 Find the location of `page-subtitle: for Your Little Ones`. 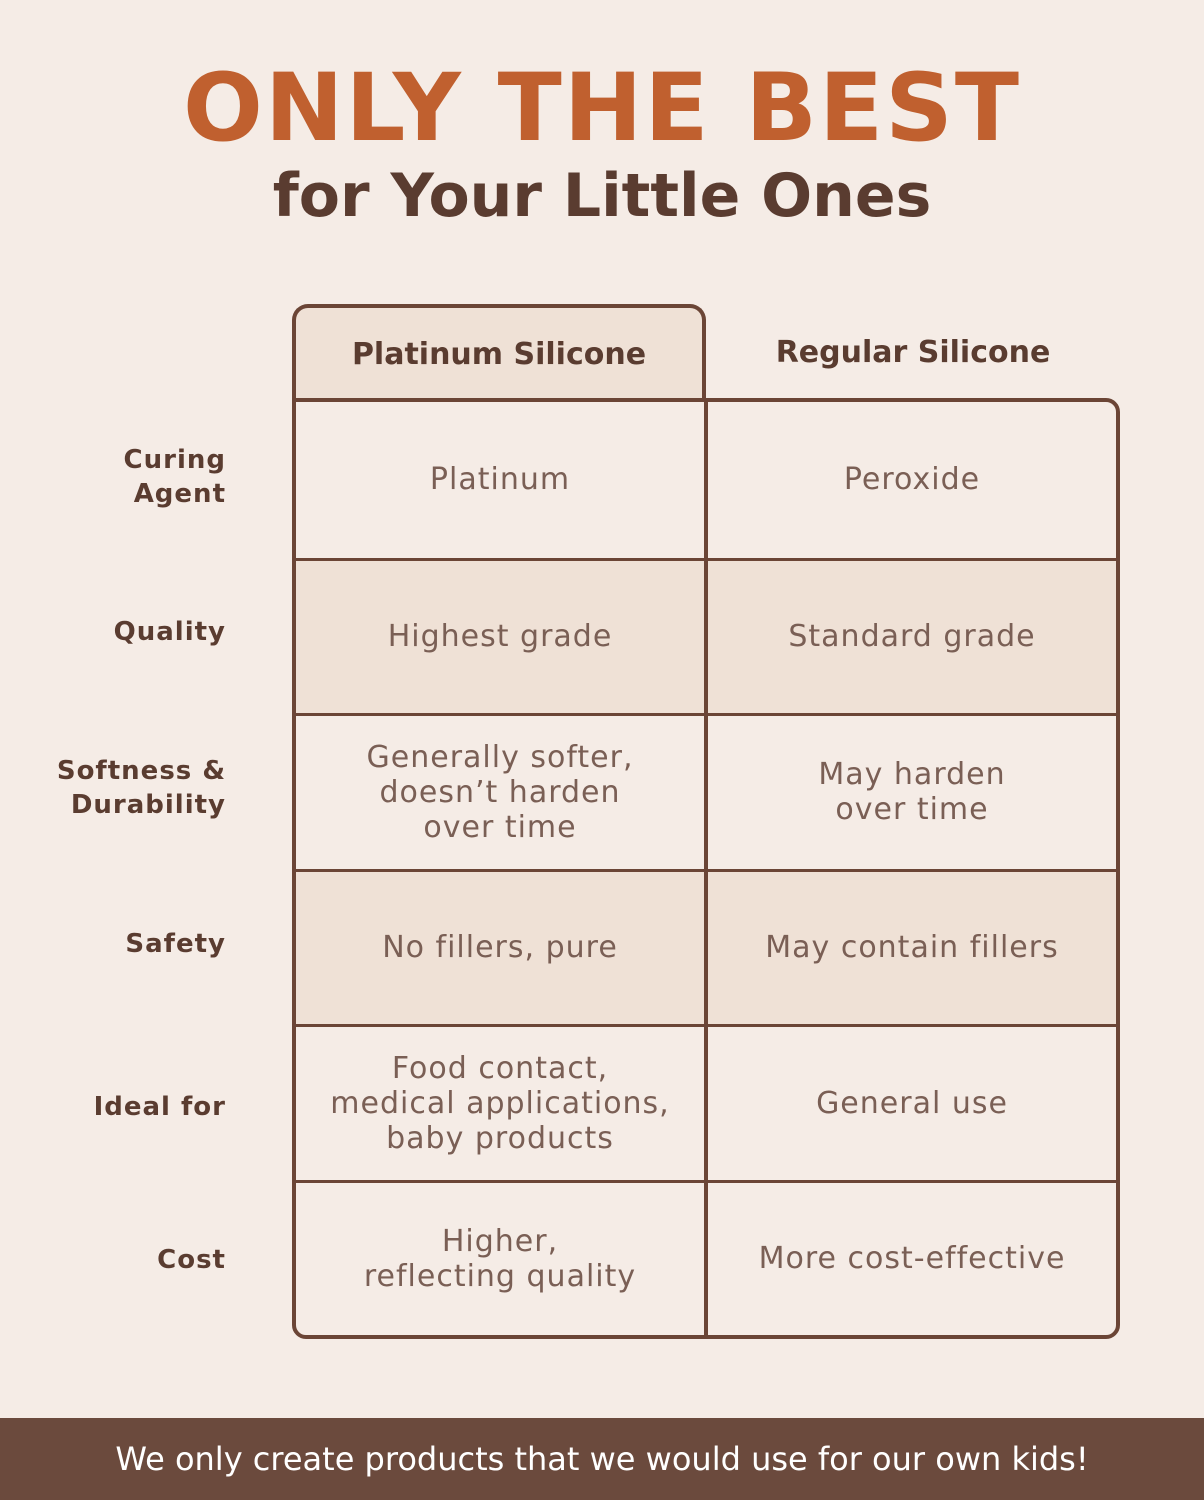

page-subtitle: for Your Little Ones is located at coordinates (602, 196).